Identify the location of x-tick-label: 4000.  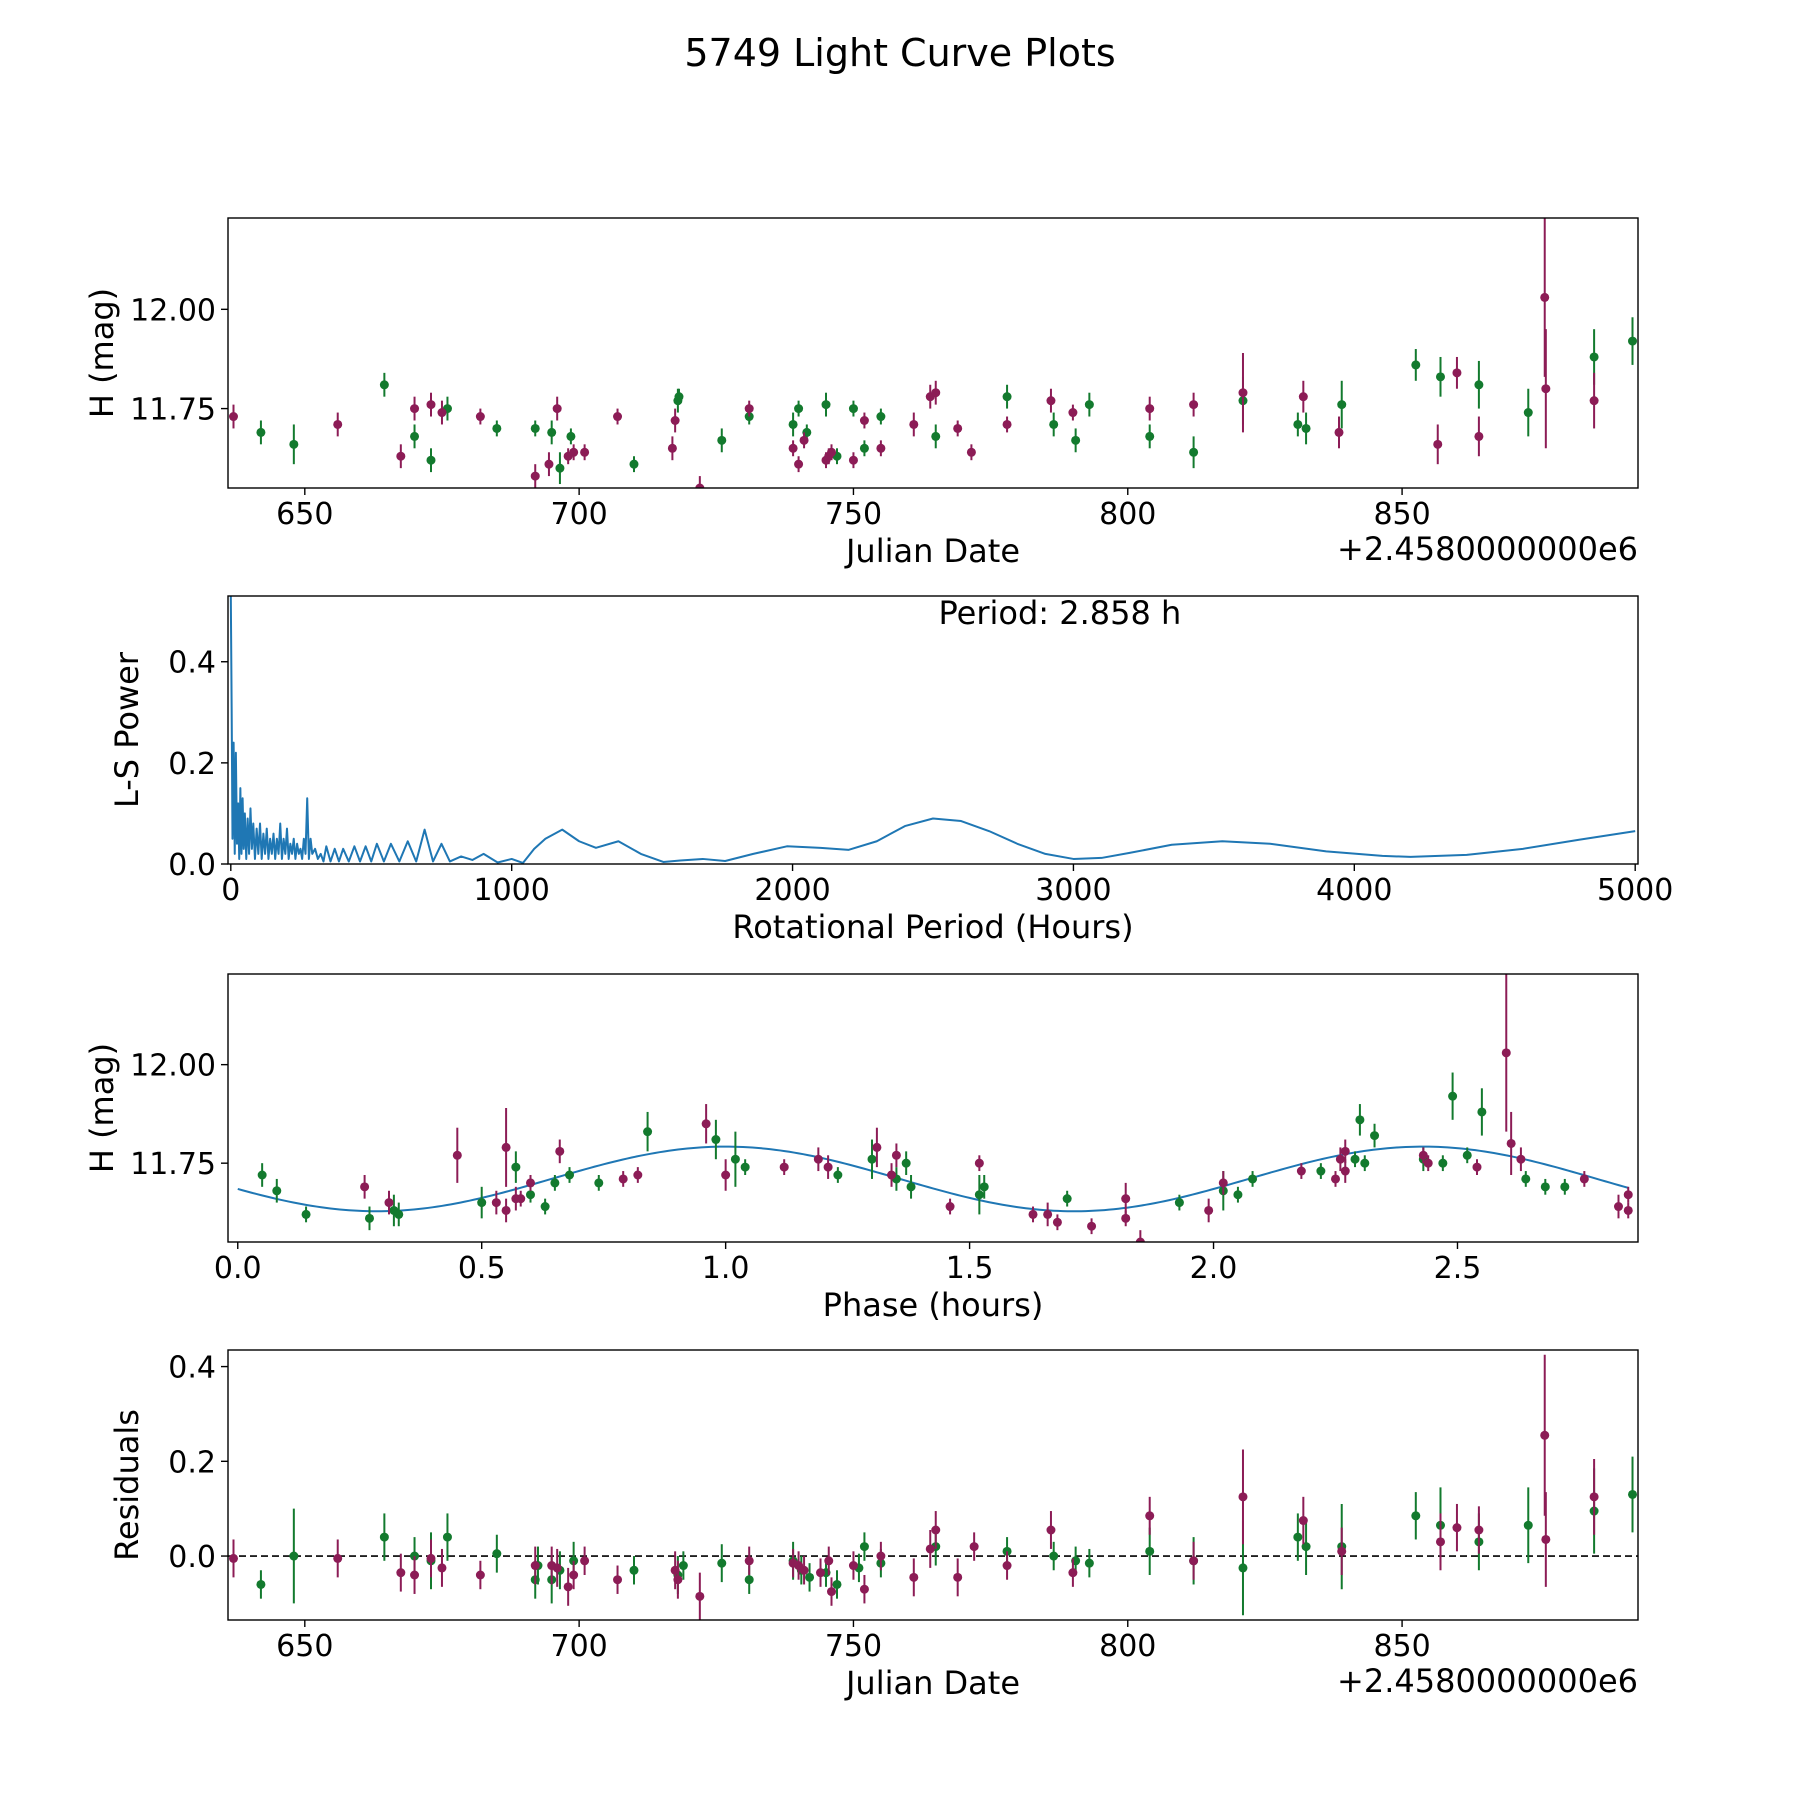
(1354, 890).